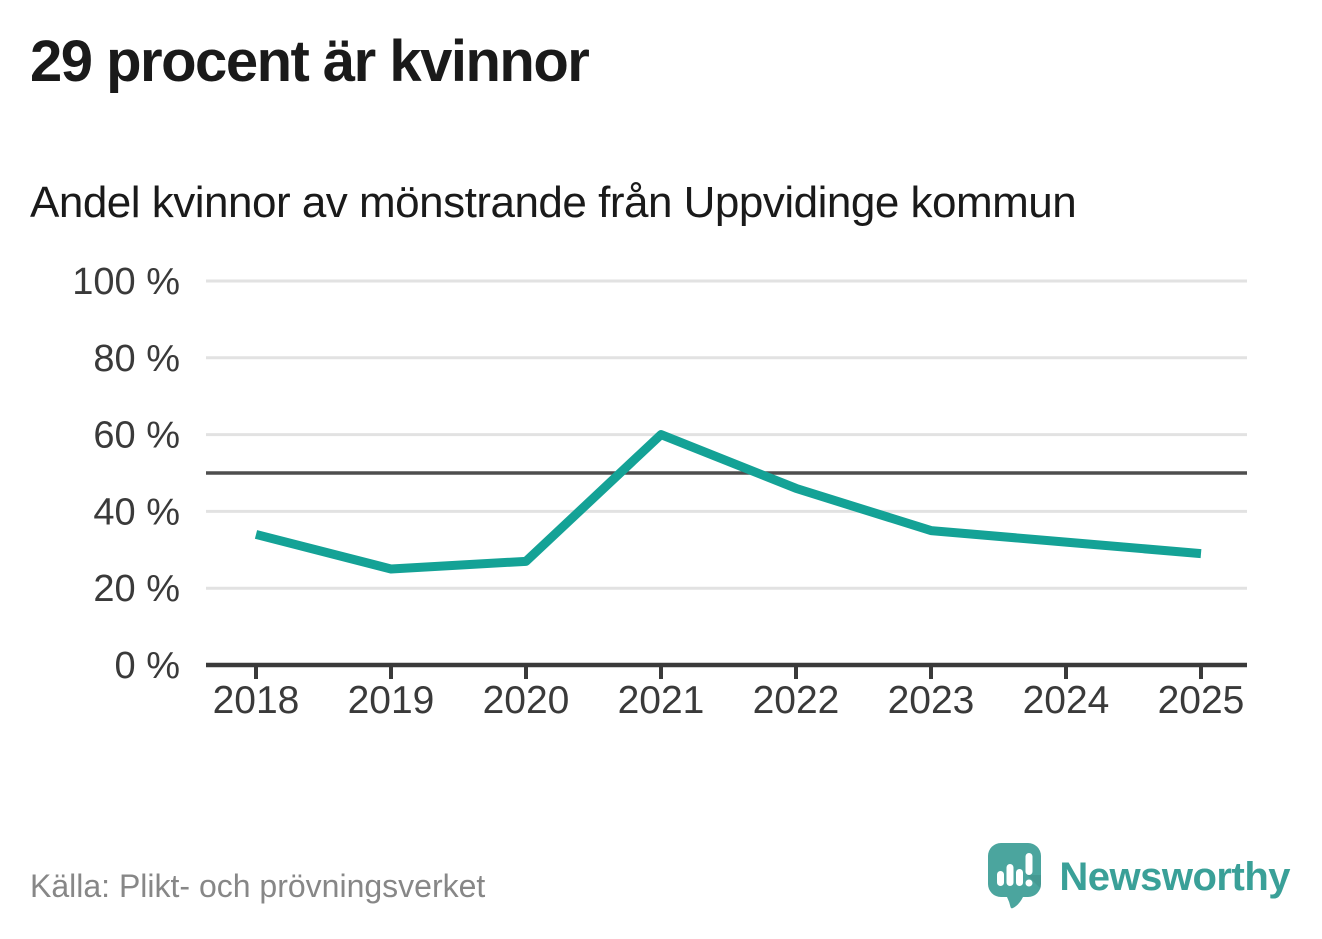 The width and height of the screenshot is (1322, 939). What do you see at coordinates (136, 589) in the screenshot?
I see `y-tick-label-20: 20 %` at bounding box center [136, 589].